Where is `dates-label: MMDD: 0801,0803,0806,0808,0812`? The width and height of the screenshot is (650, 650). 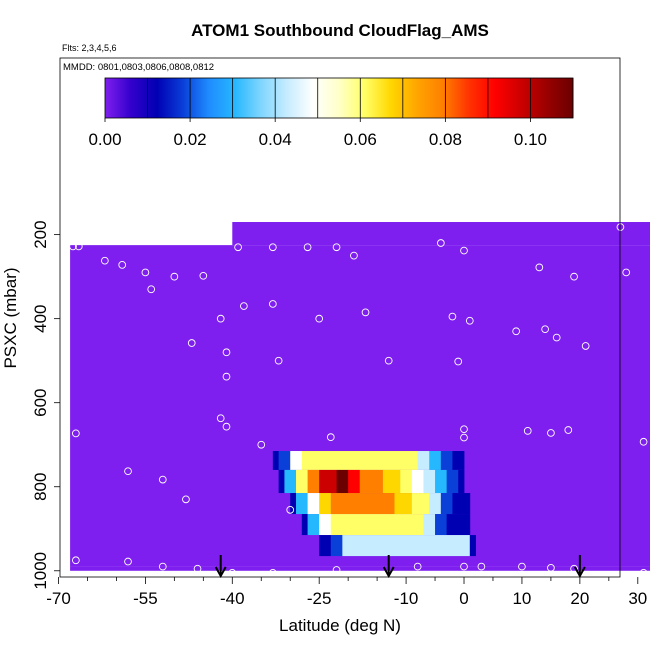
dates-label: MMDD: 0801,0803,0806,0808,0812 is located at coordinates (138, 67).